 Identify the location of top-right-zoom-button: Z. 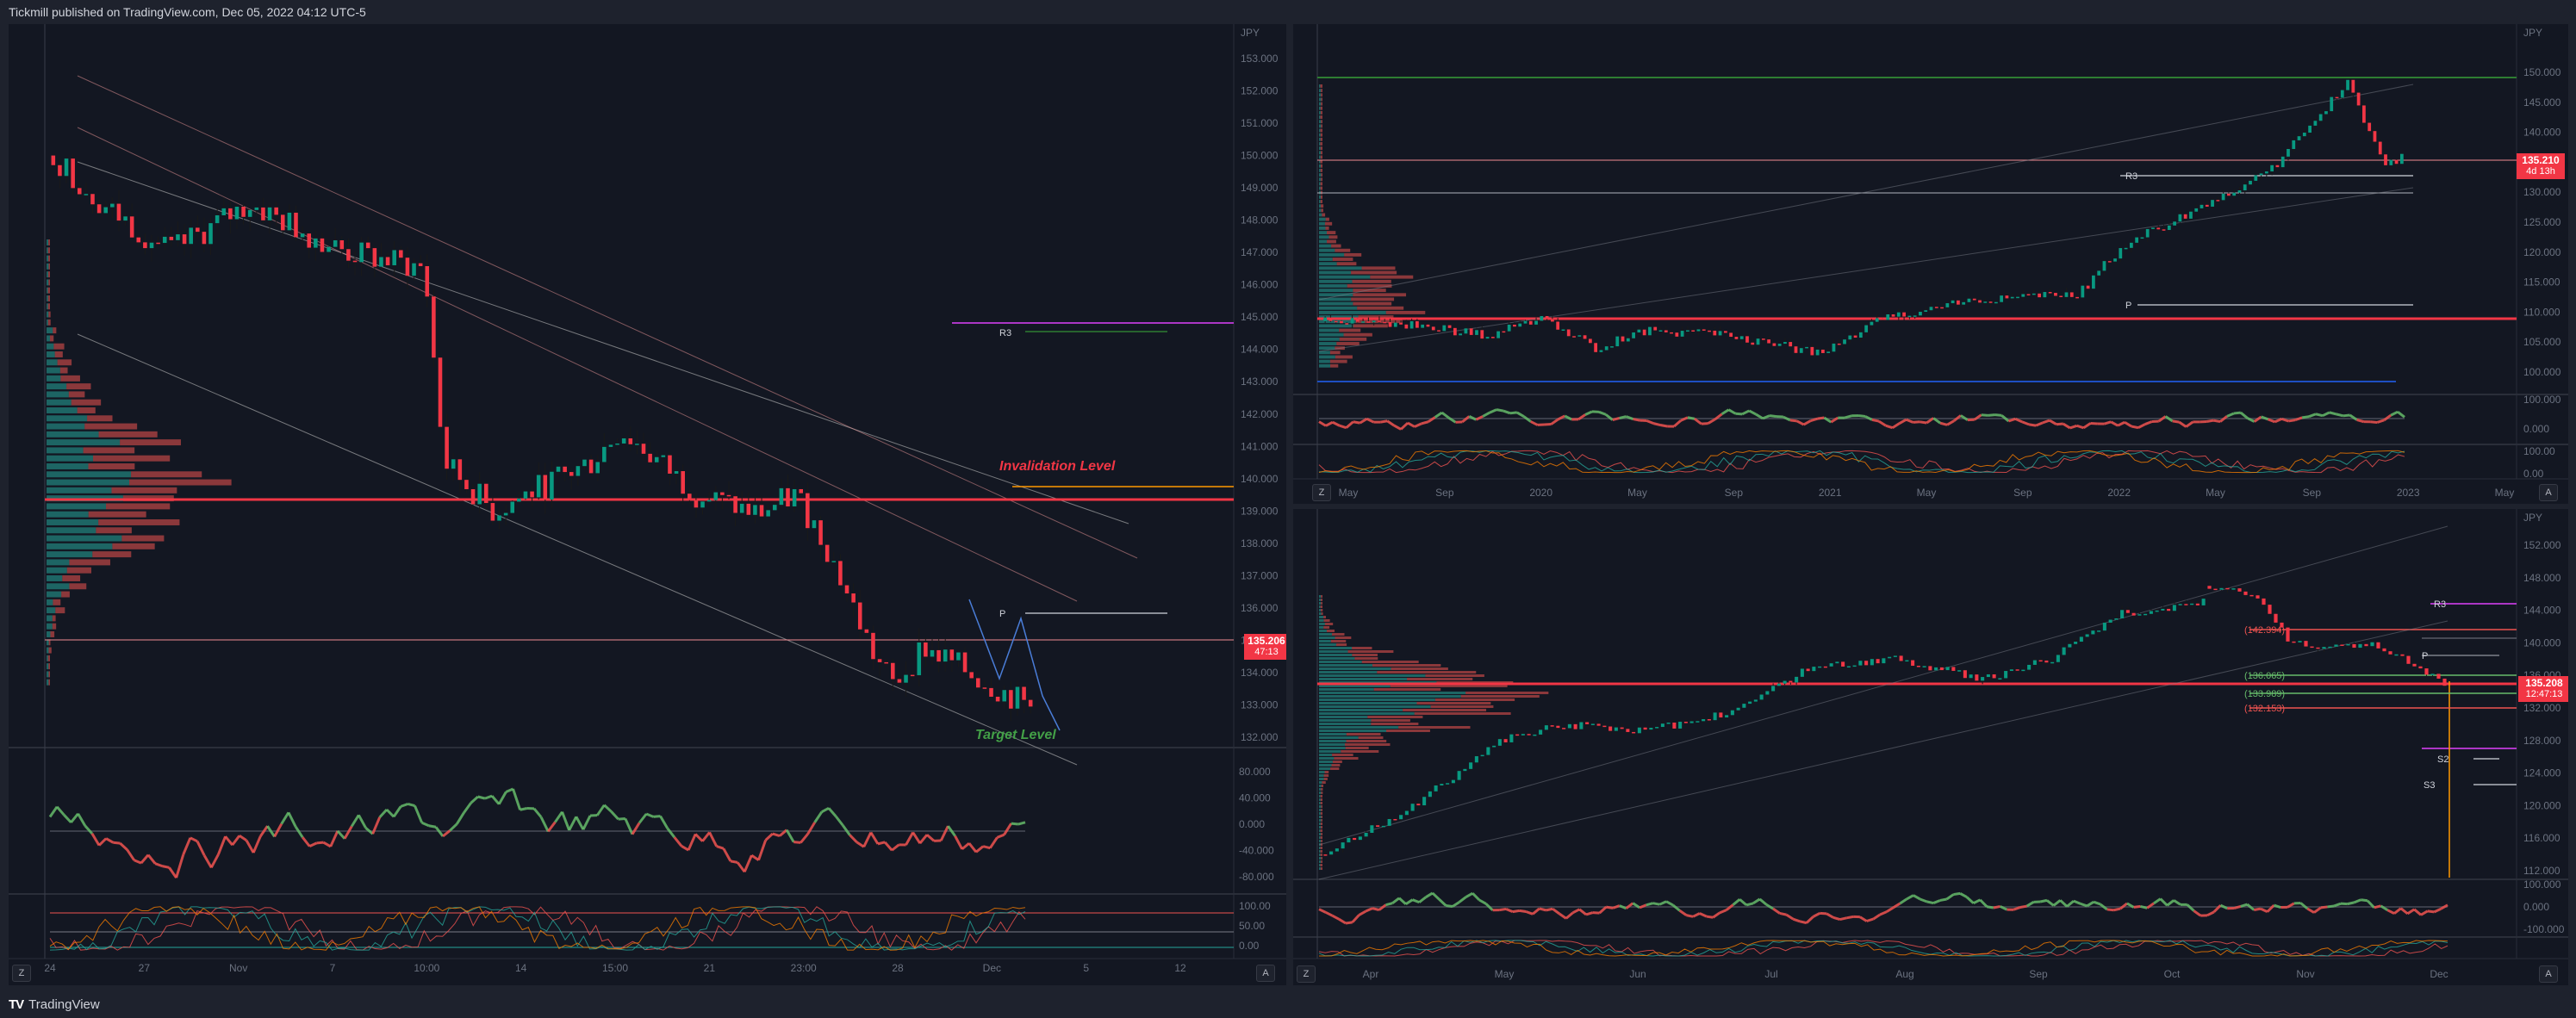
(1322, 492).